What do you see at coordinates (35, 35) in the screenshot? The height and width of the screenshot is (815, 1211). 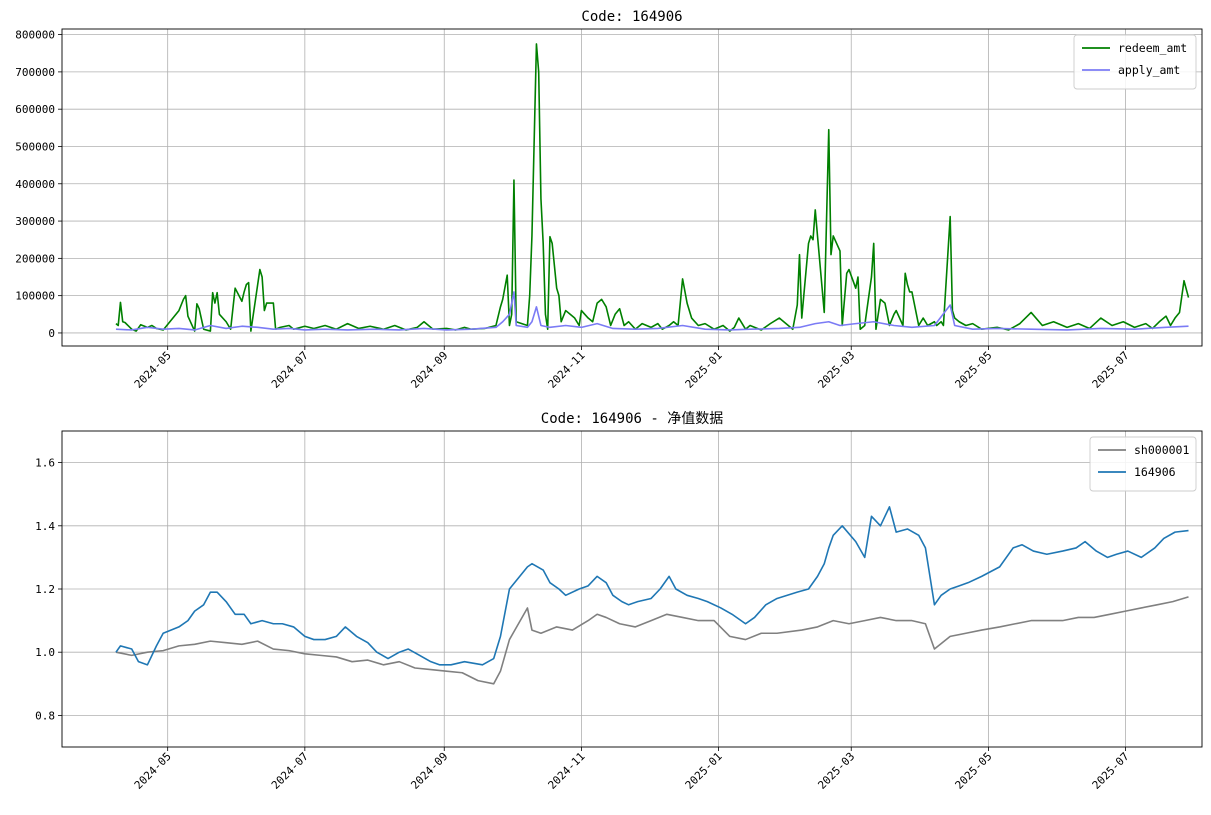 I see `y-tick-label: 800000` at bounding box center [35, 35].